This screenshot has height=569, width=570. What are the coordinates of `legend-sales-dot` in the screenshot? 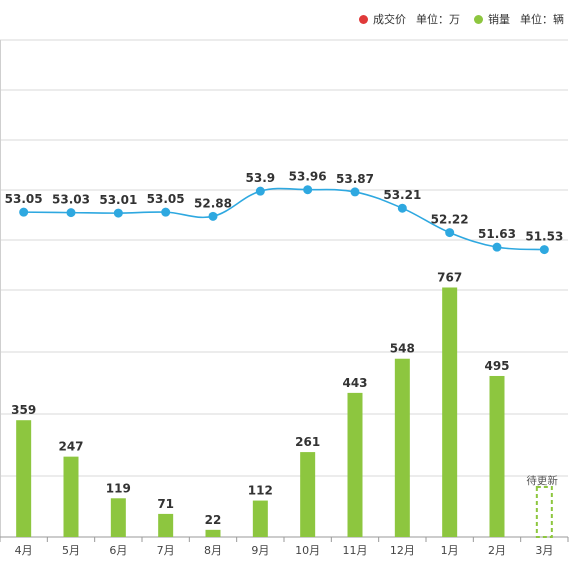 It's located at (478, 19).